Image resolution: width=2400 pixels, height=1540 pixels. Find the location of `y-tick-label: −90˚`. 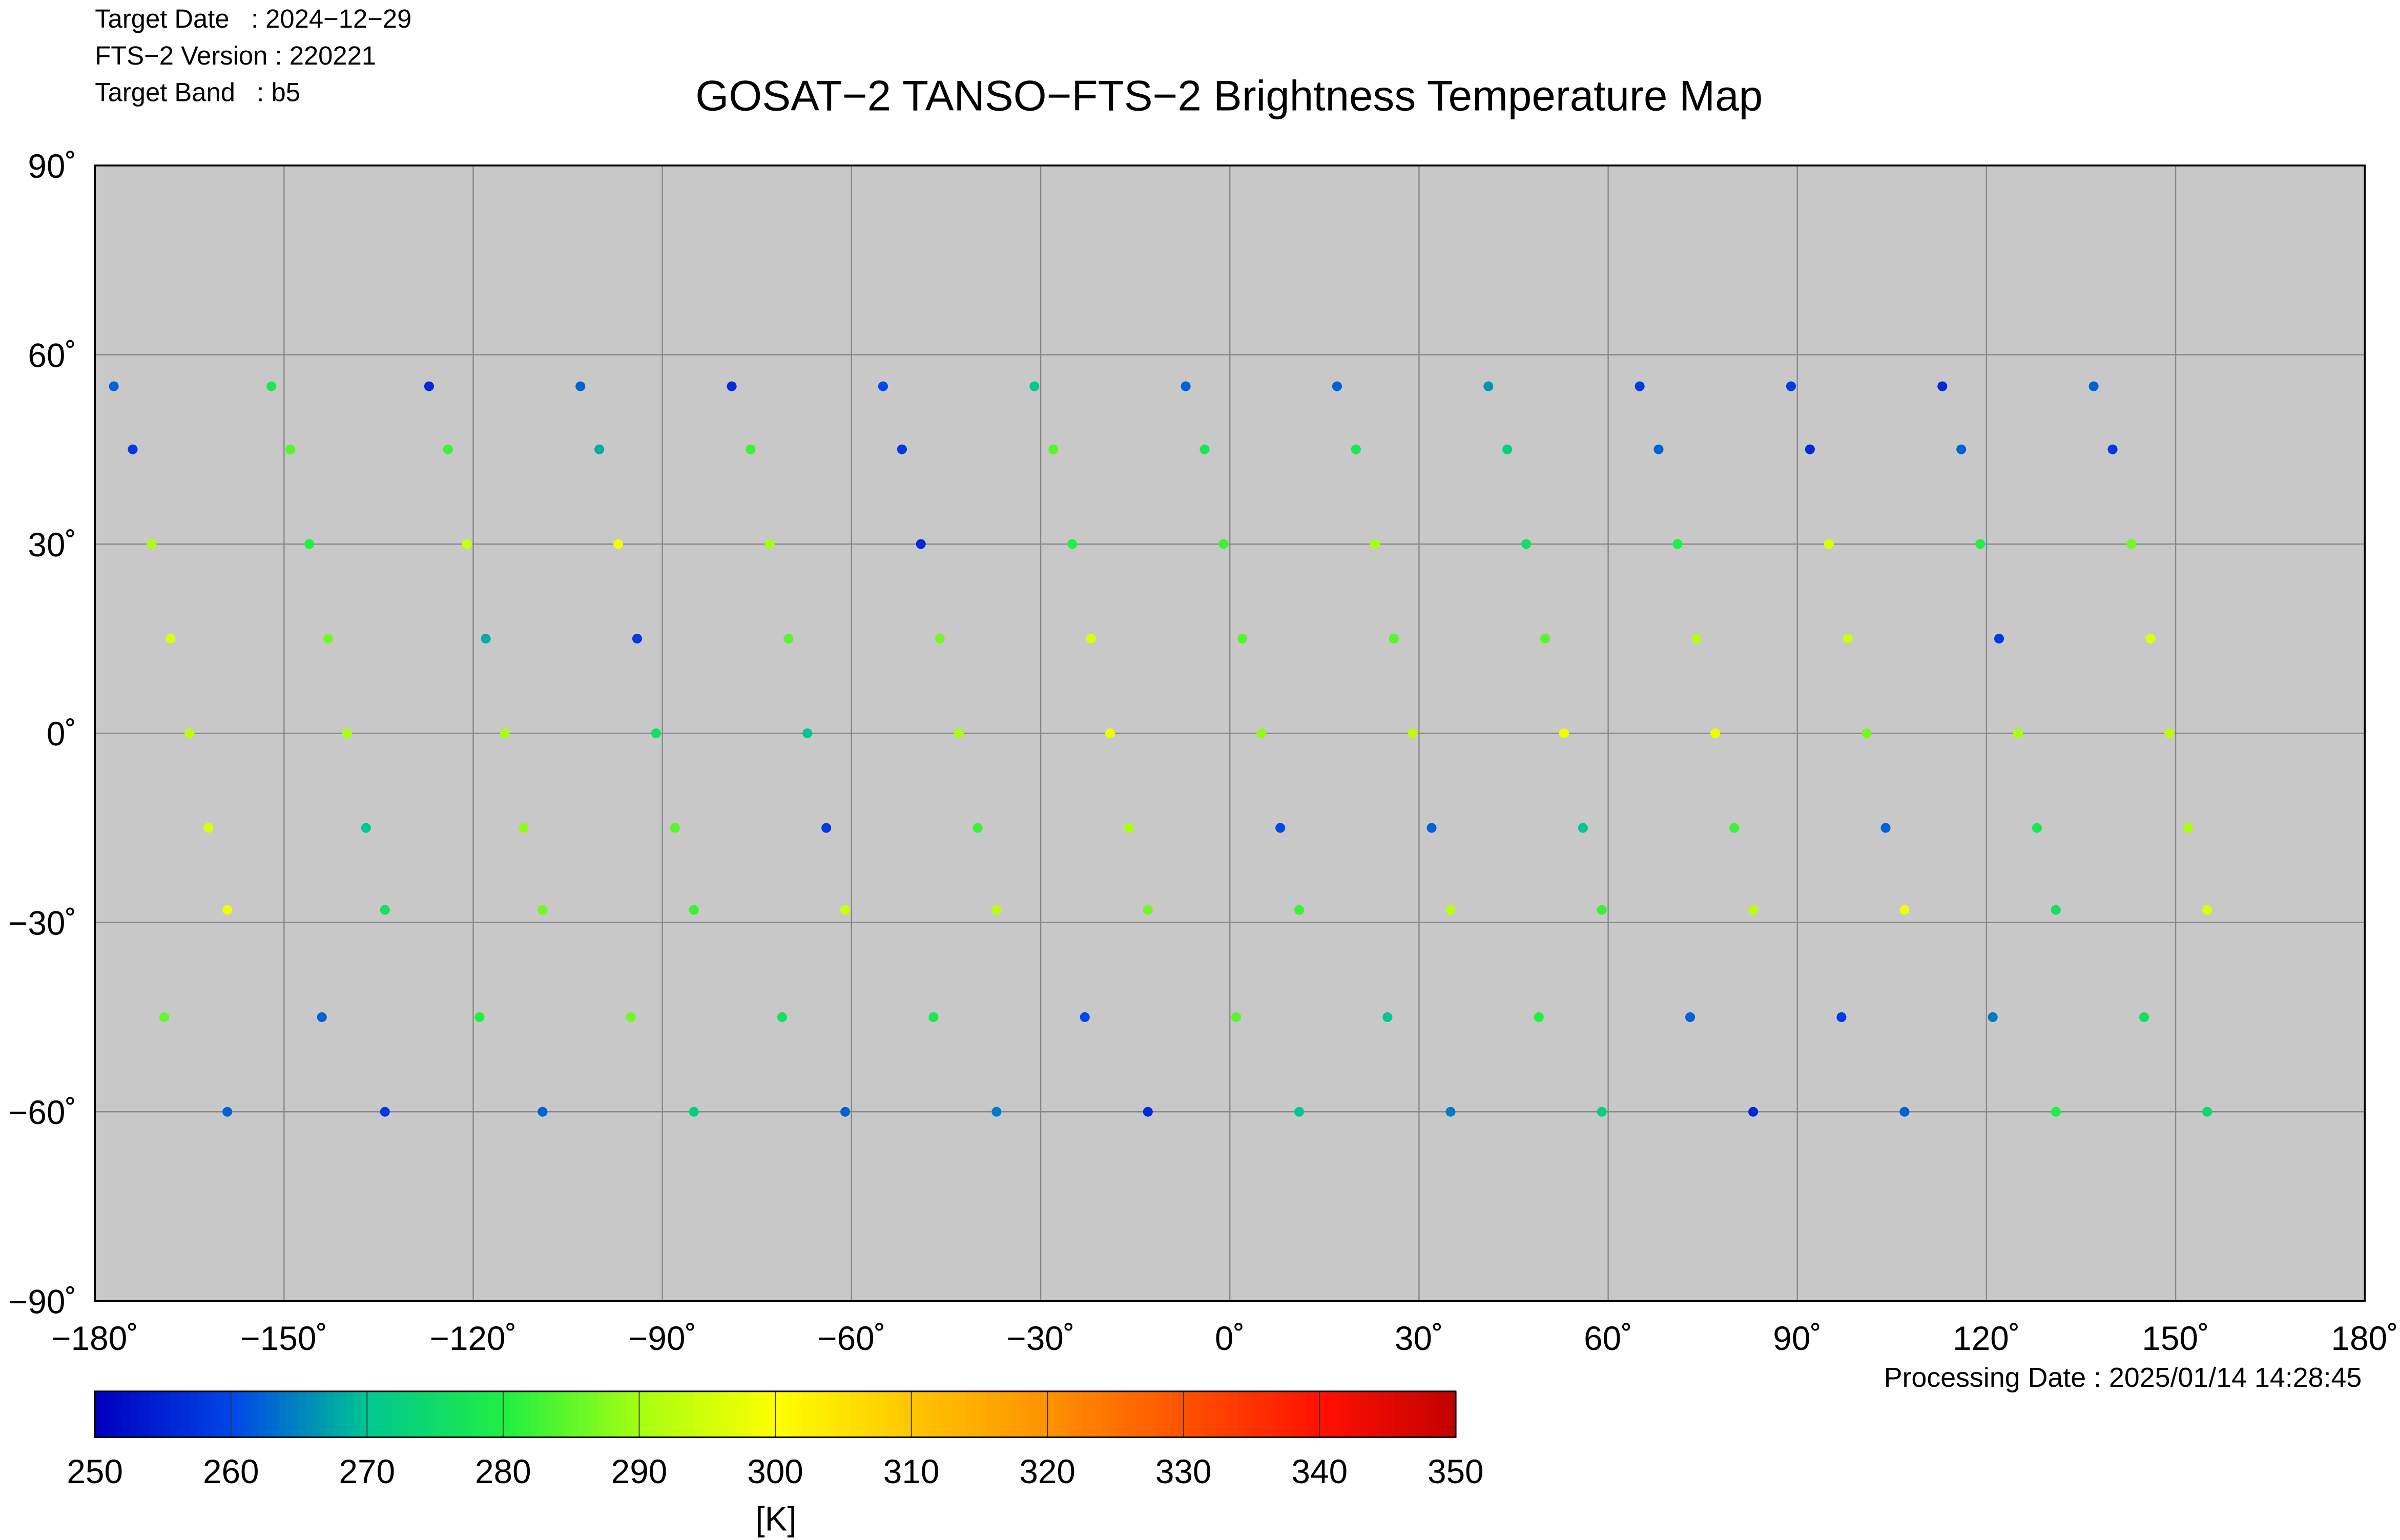

y-tick-label: −90˚ is located at coordinates (42, 1301).